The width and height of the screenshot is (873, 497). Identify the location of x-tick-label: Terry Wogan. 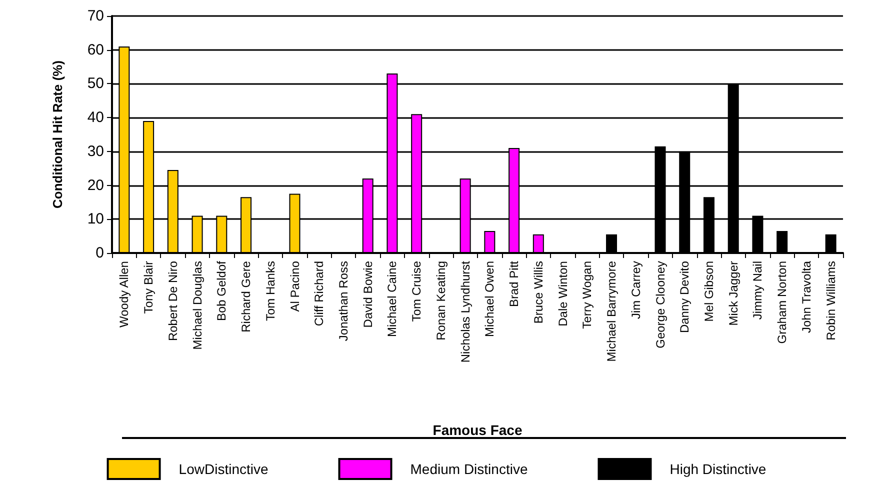
(587, 295).